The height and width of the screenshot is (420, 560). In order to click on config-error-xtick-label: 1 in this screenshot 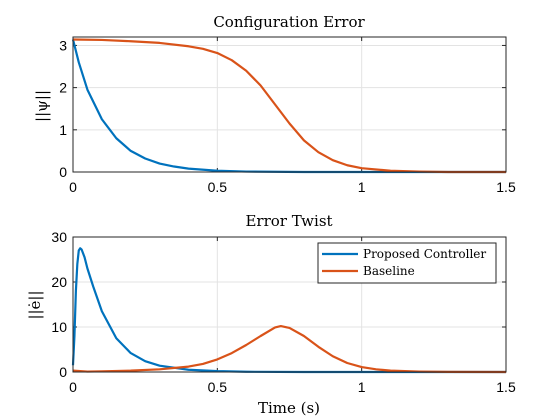, I will do `click(362, 187)`.